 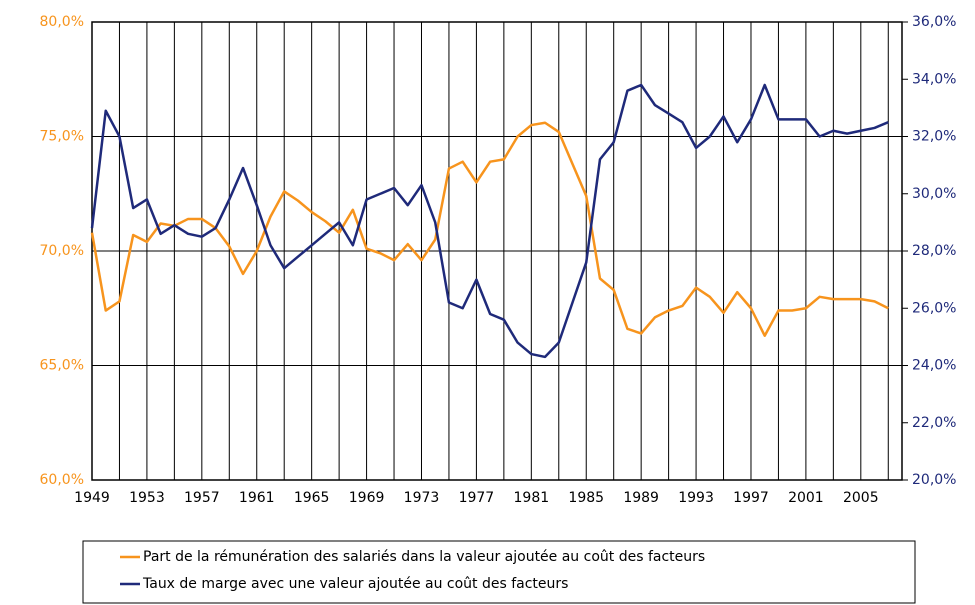 I want to click on x-tick-label: 2005, so click(x=861, y=498).